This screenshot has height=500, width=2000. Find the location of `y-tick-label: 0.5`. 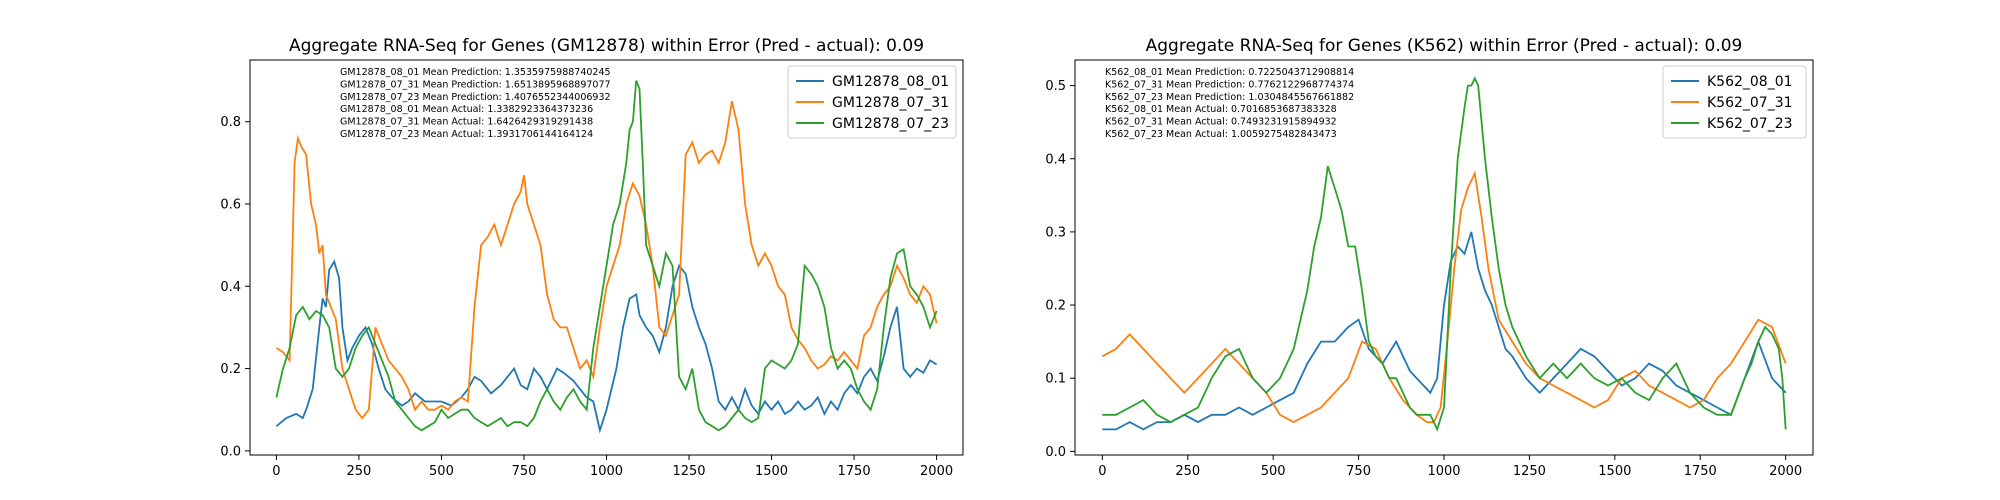

y-tick-label: 0.5 is located at coordinates (1055, 86).